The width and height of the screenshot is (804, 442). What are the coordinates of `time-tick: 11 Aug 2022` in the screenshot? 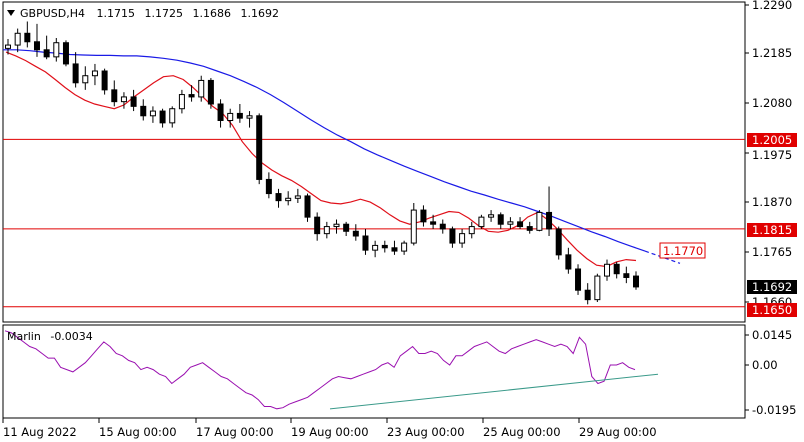 It's located at (40, 432).